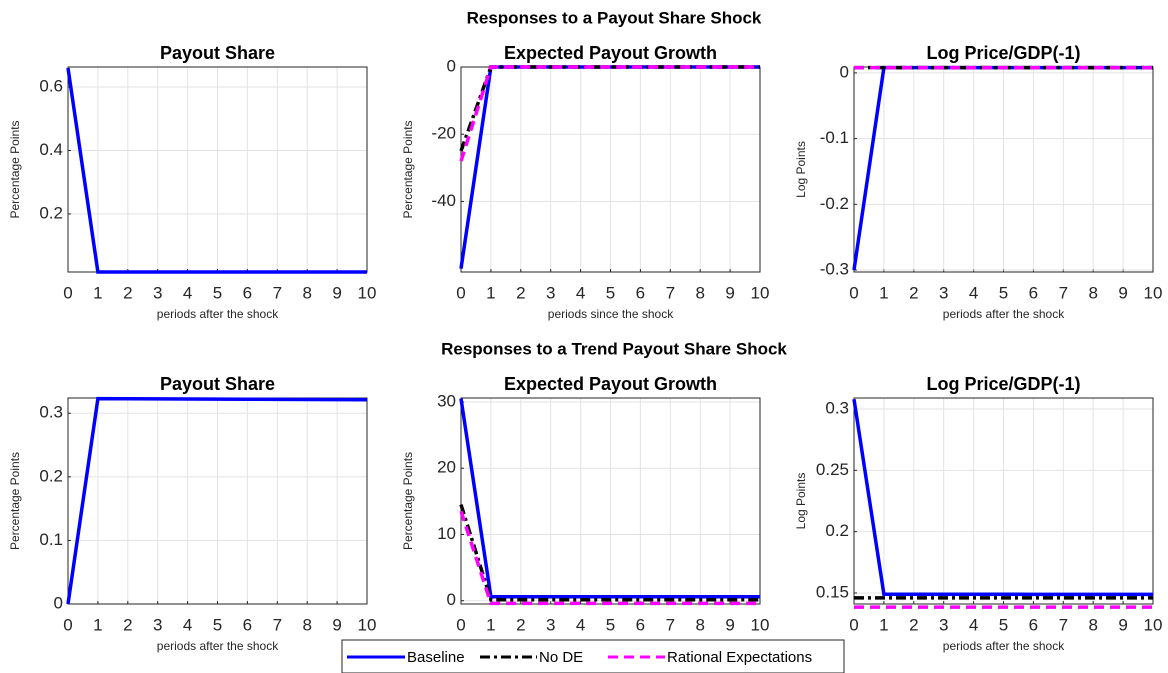 This screenshot has height=673, width=1168. I want to click on axes-box, so click(1003, 501).